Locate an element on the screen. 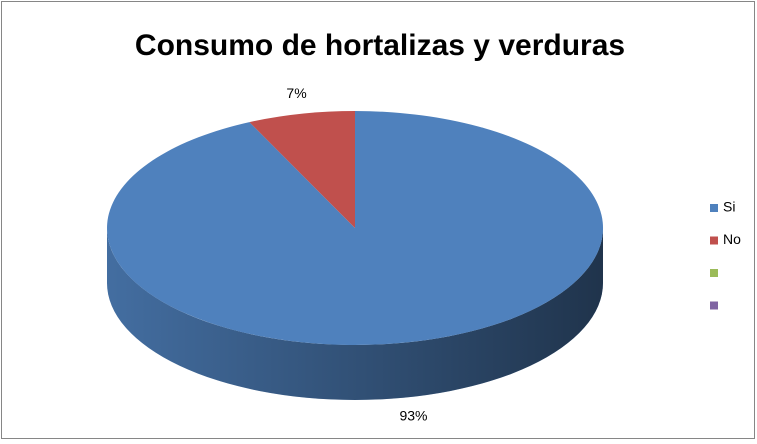  legend-label: No is located at coordinates (732, 239).